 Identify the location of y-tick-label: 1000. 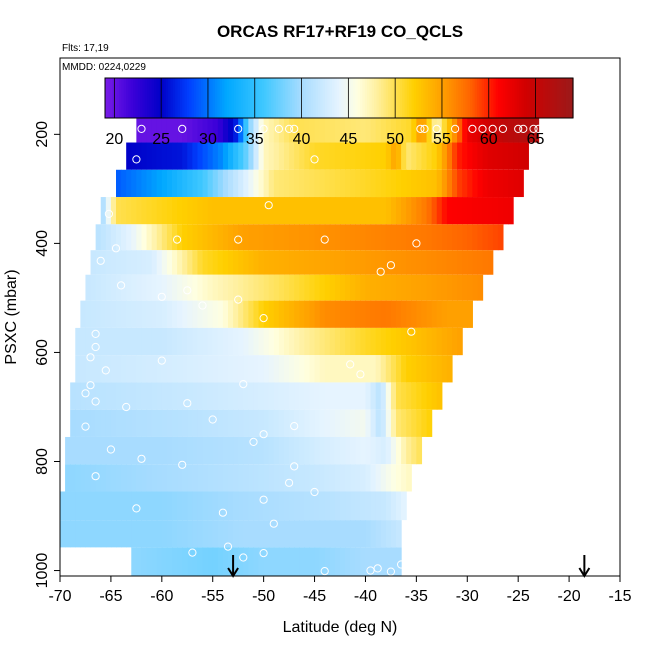
(42, 571).